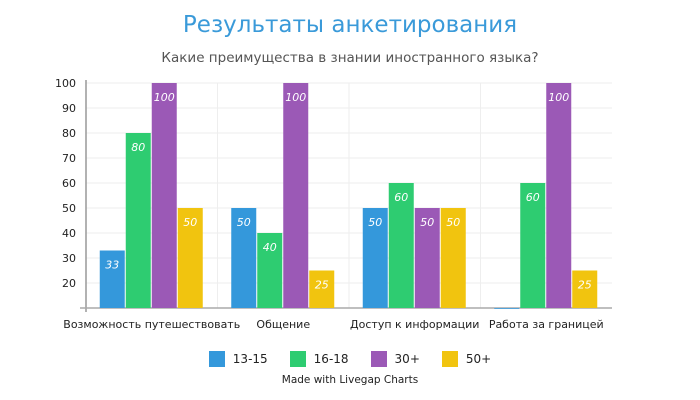  I want to click on legend-label: 50+, so click(478, 359).